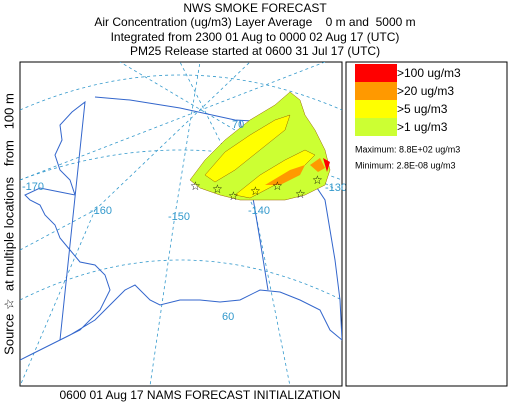 This screenshot has height=403, width=509. I want to click on lat-label: 60, so click(228, 317).